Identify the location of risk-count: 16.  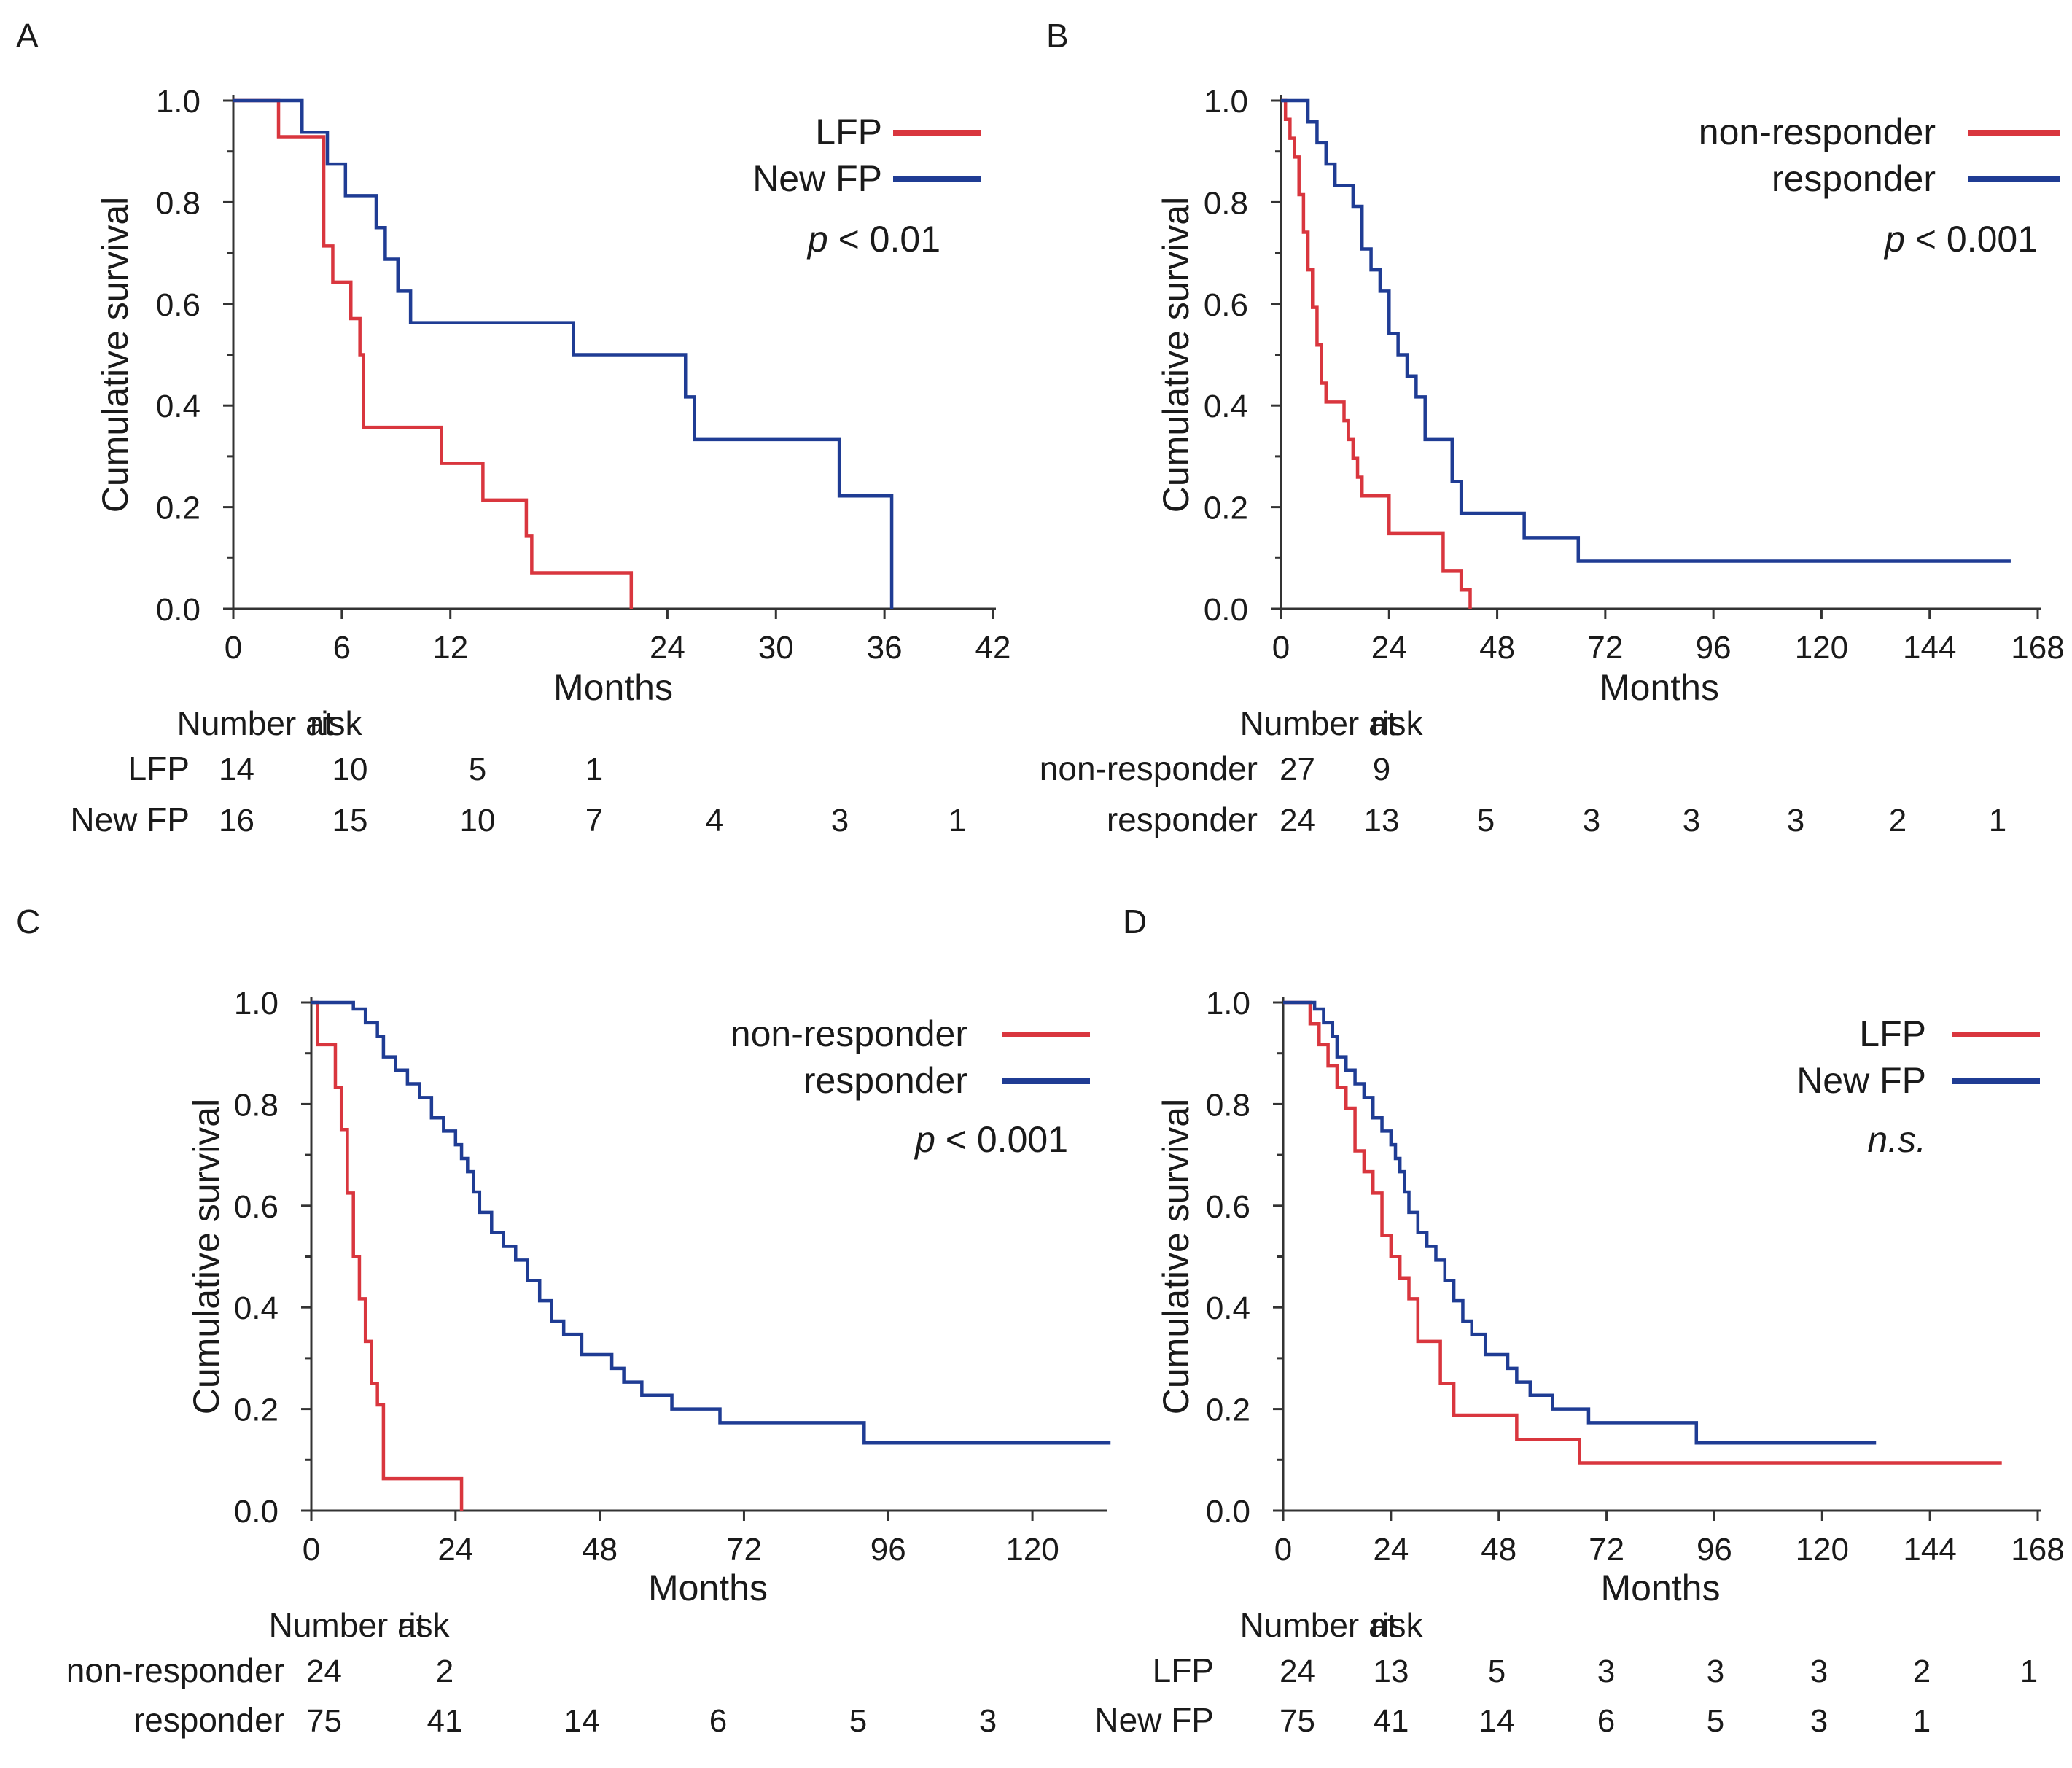
(237, 820).